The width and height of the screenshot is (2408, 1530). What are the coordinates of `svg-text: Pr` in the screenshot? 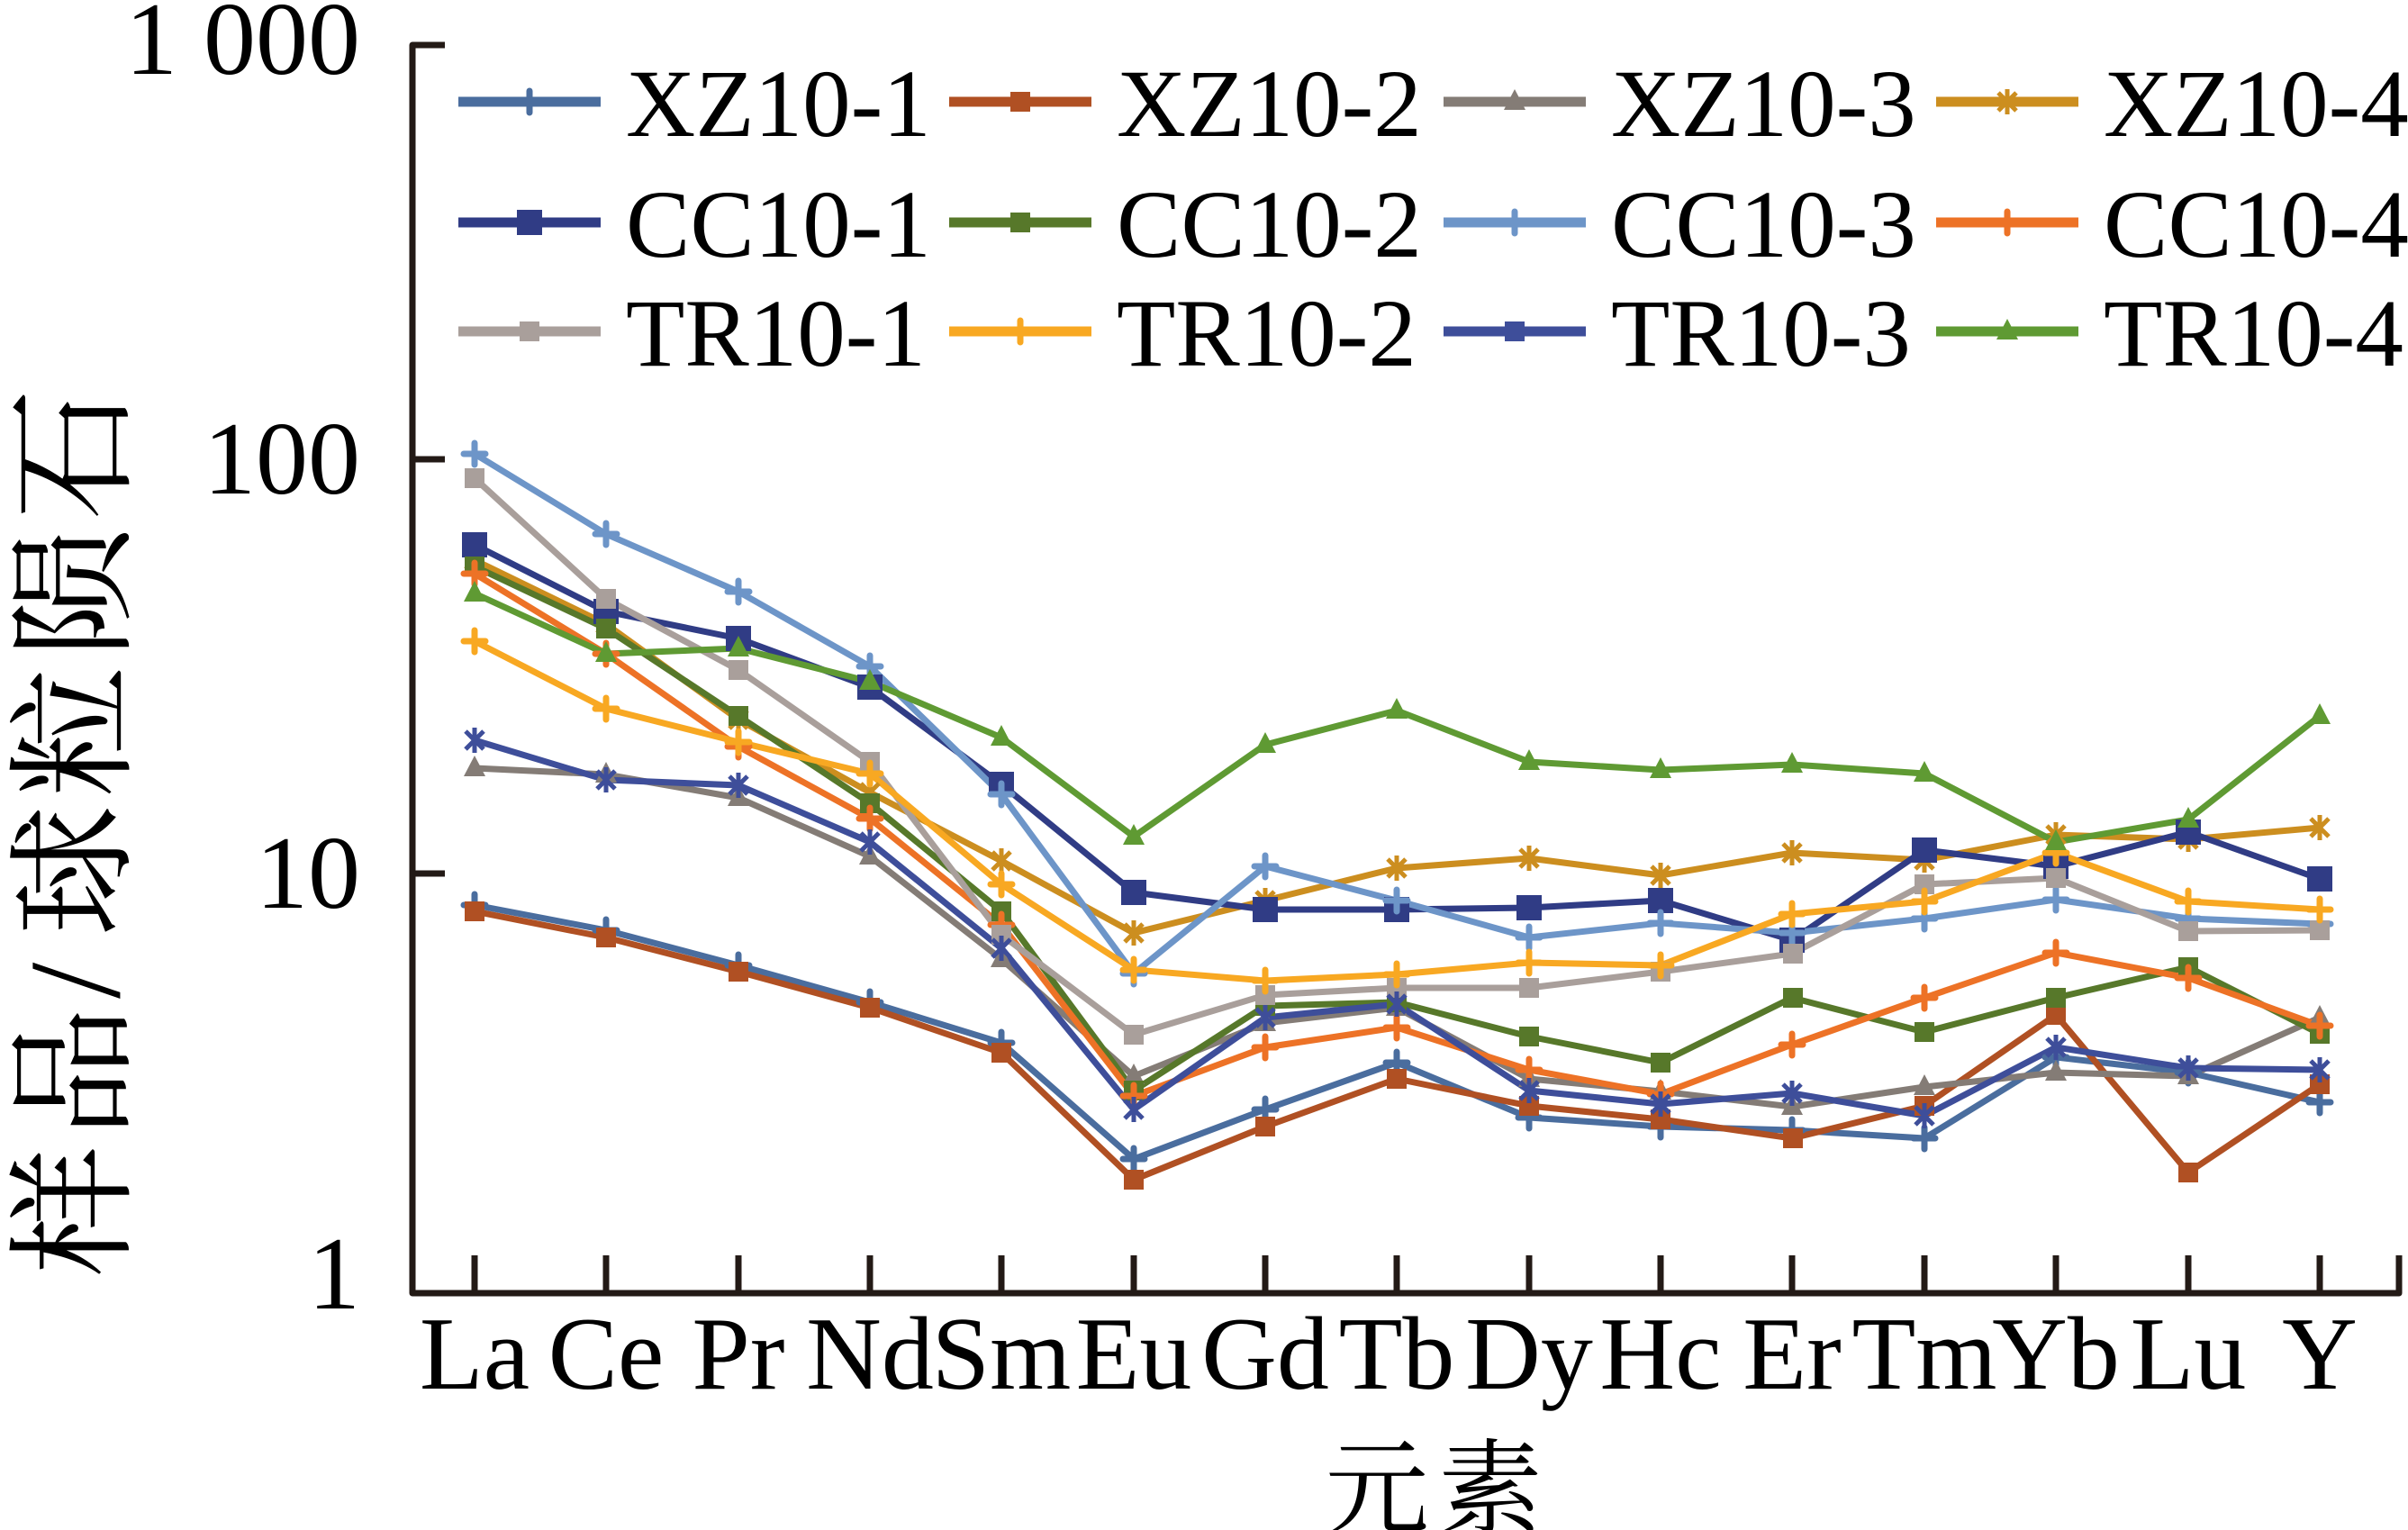 It's located at (738, 1354).